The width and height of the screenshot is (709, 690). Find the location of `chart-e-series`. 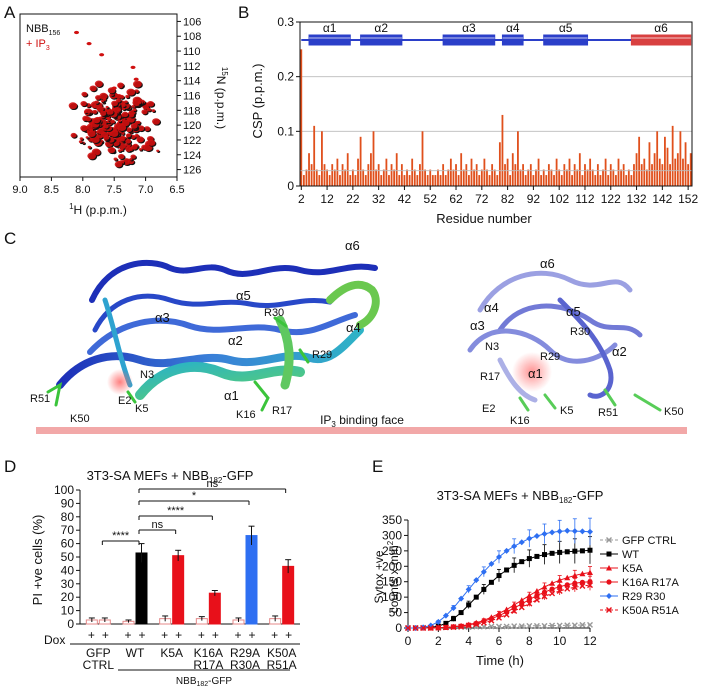

chart-e-series is located at coordinates (499, 574).